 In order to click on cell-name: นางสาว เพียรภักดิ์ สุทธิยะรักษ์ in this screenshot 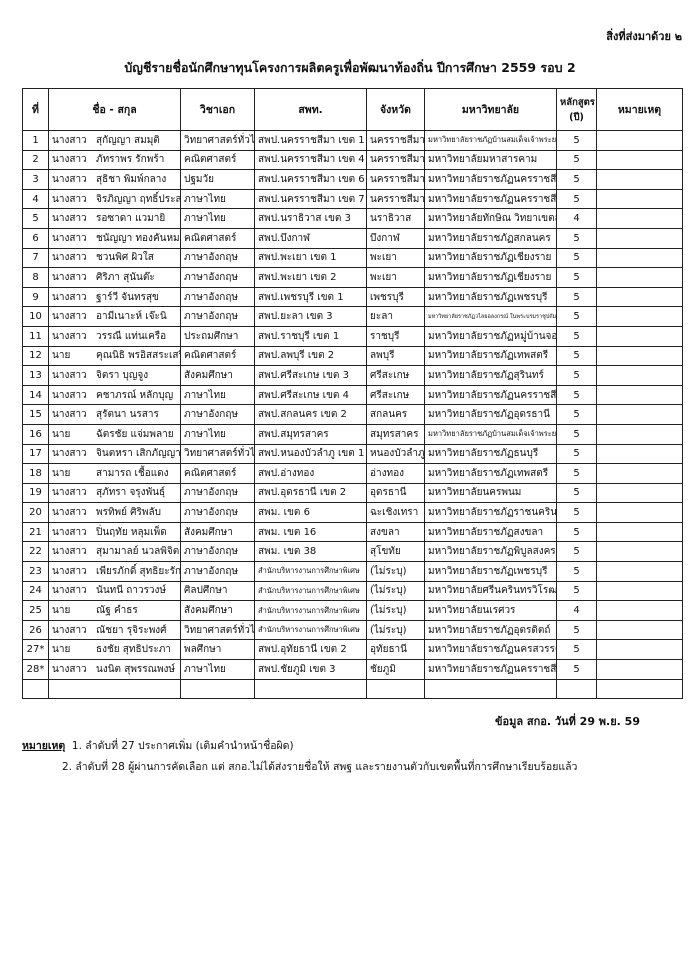, I will do `click(114, 571)`.